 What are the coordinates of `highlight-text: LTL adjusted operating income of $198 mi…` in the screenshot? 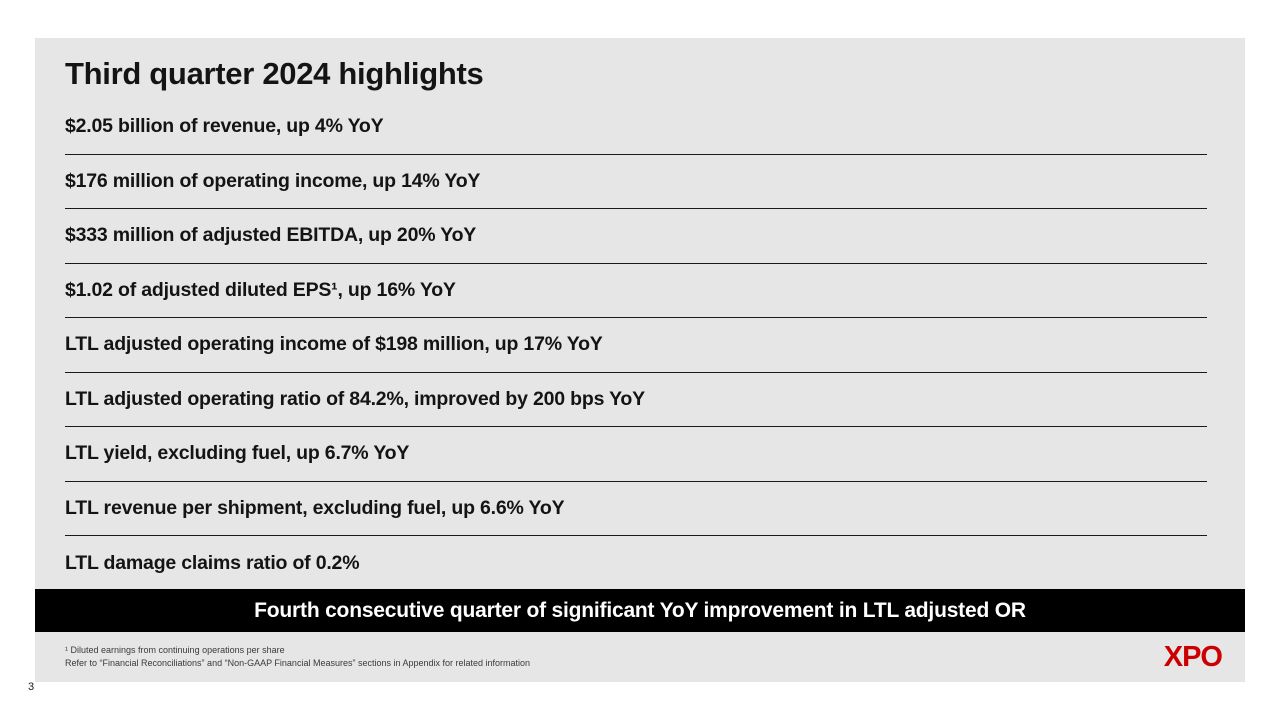 It's located at (334, 344).